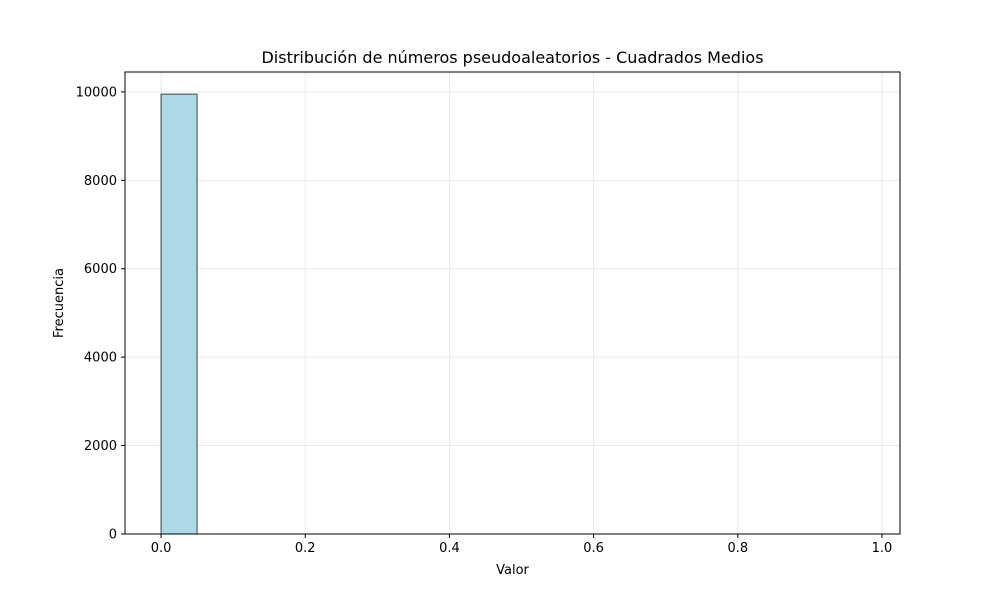 The height and width of the screenshot is (600, 1000). What do you see at coordinates (882, 548) in the screenshot?
I see `x-tick-label: 1.0` at bounding box center [882, 548].